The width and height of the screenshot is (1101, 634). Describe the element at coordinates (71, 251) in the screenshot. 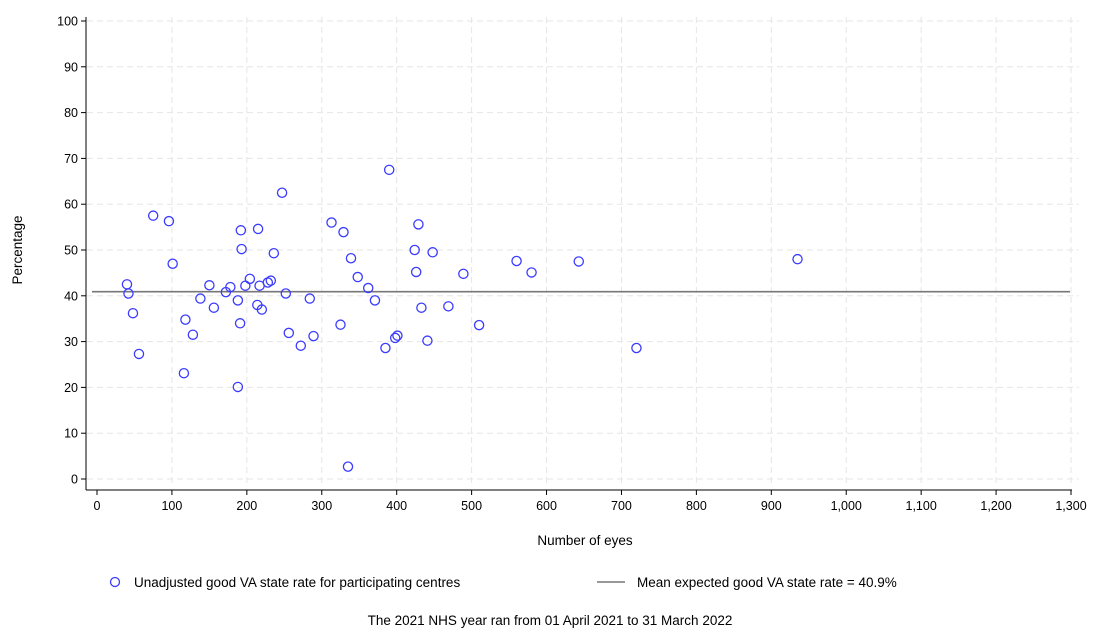

I see `y-tick-label: 50` at that location.